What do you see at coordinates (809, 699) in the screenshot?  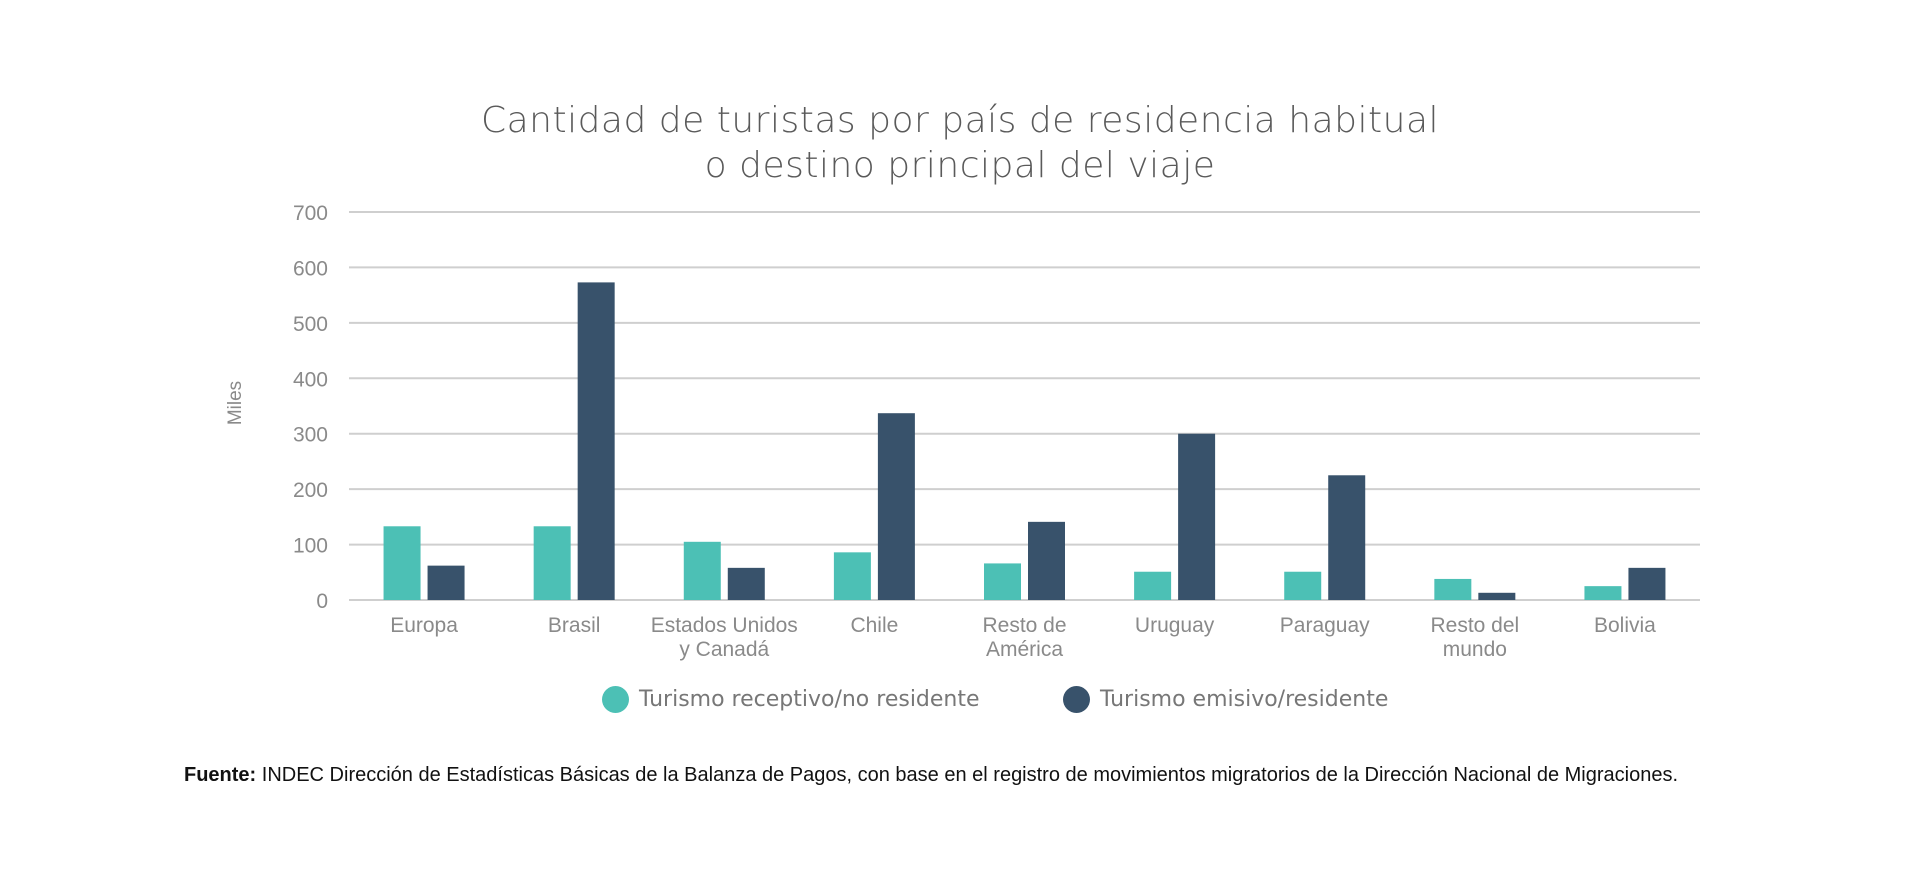 I see `legend-label-receptivo: Turismo receptivo/no residente` at bounding box center [809, 699].